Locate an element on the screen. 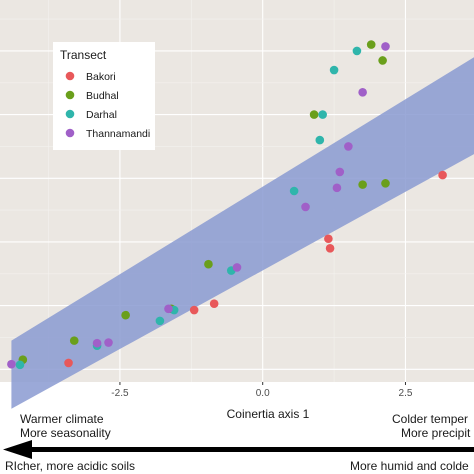  arrow-shaft is located at coordinates (252, 449).